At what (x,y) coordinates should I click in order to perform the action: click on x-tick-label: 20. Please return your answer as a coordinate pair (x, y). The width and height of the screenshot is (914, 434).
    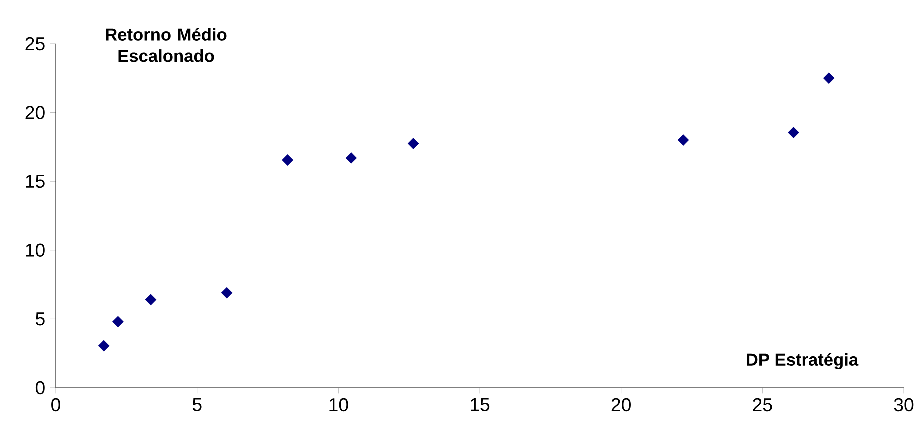
    Looking at the image, I should click on (621, 405).